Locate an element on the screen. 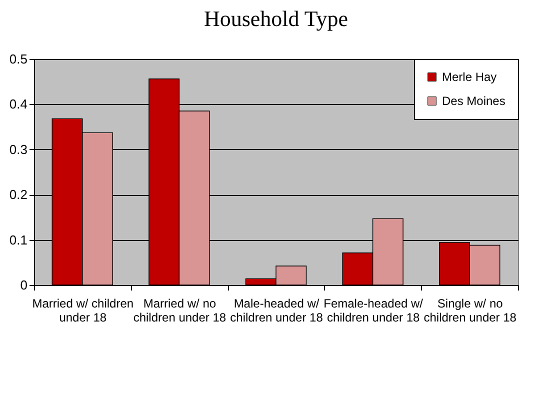 This screenshot has width=556, height=406. y-tick-label: 0 is located at coordinates (24, 285).